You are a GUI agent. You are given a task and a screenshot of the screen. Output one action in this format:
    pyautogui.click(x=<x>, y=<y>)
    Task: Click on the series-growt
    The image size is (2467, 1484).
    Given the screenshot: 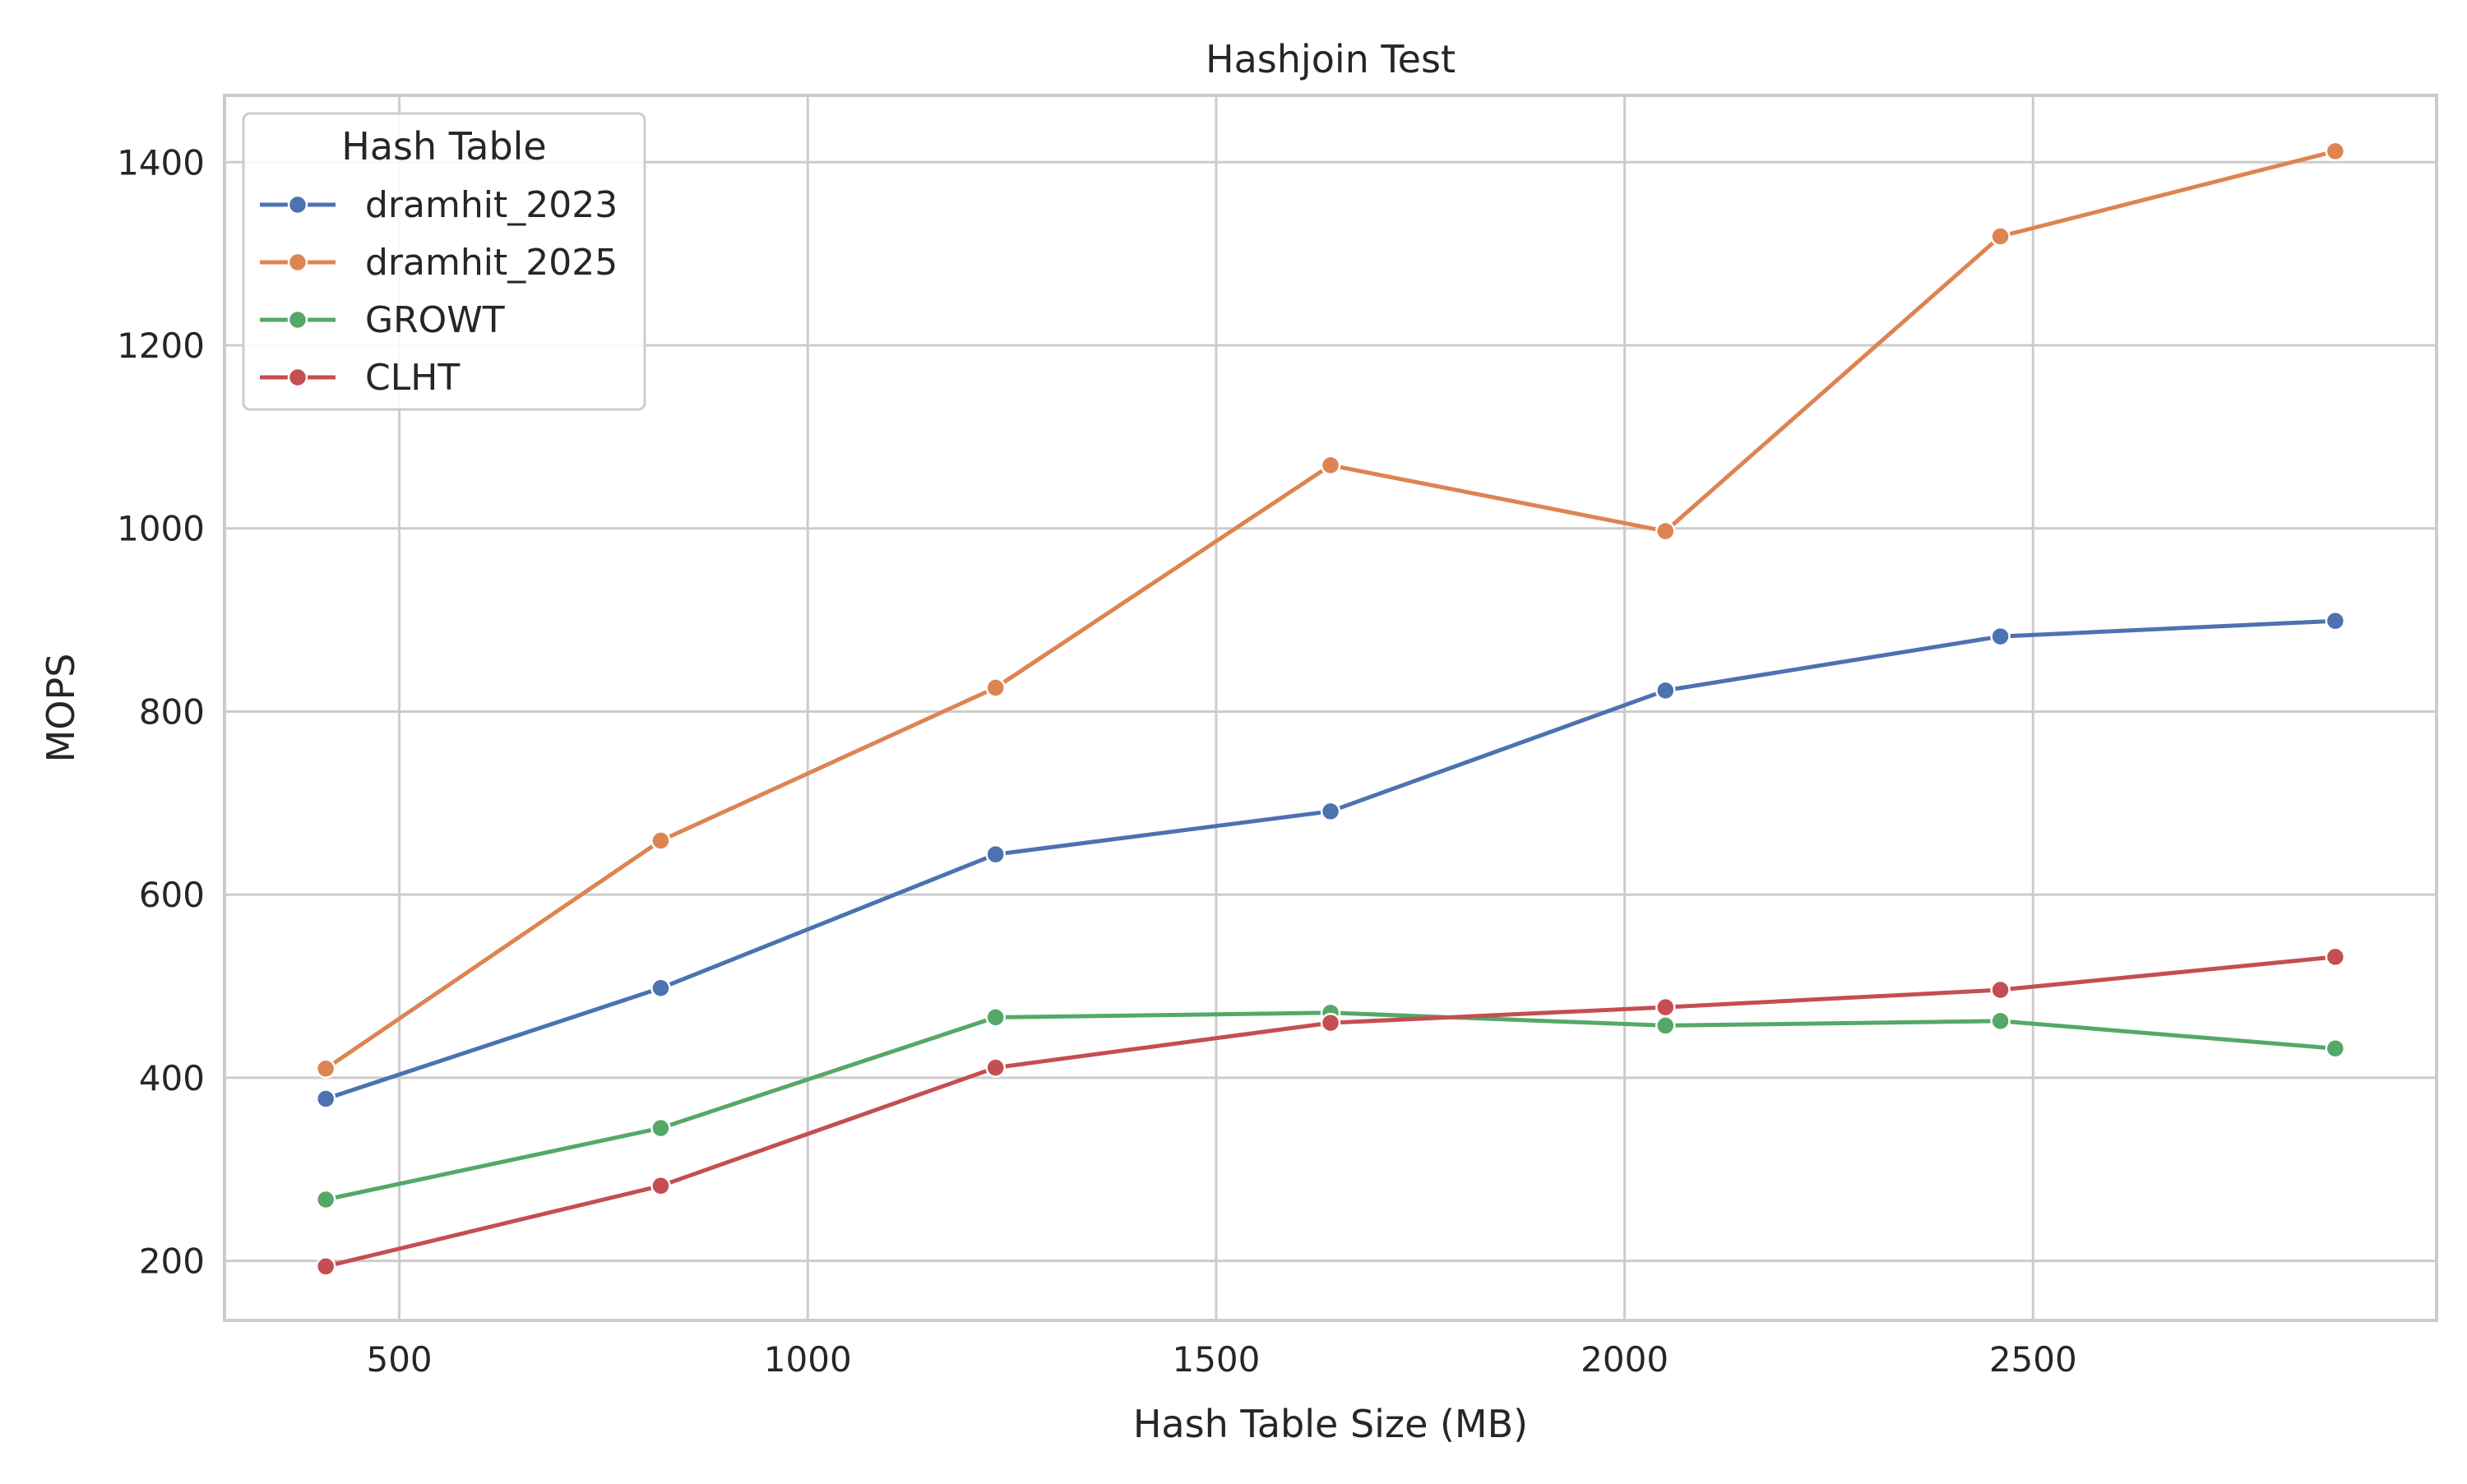 What is the action you would take?
    pyautogui.click(x=1330, y=1106)
    